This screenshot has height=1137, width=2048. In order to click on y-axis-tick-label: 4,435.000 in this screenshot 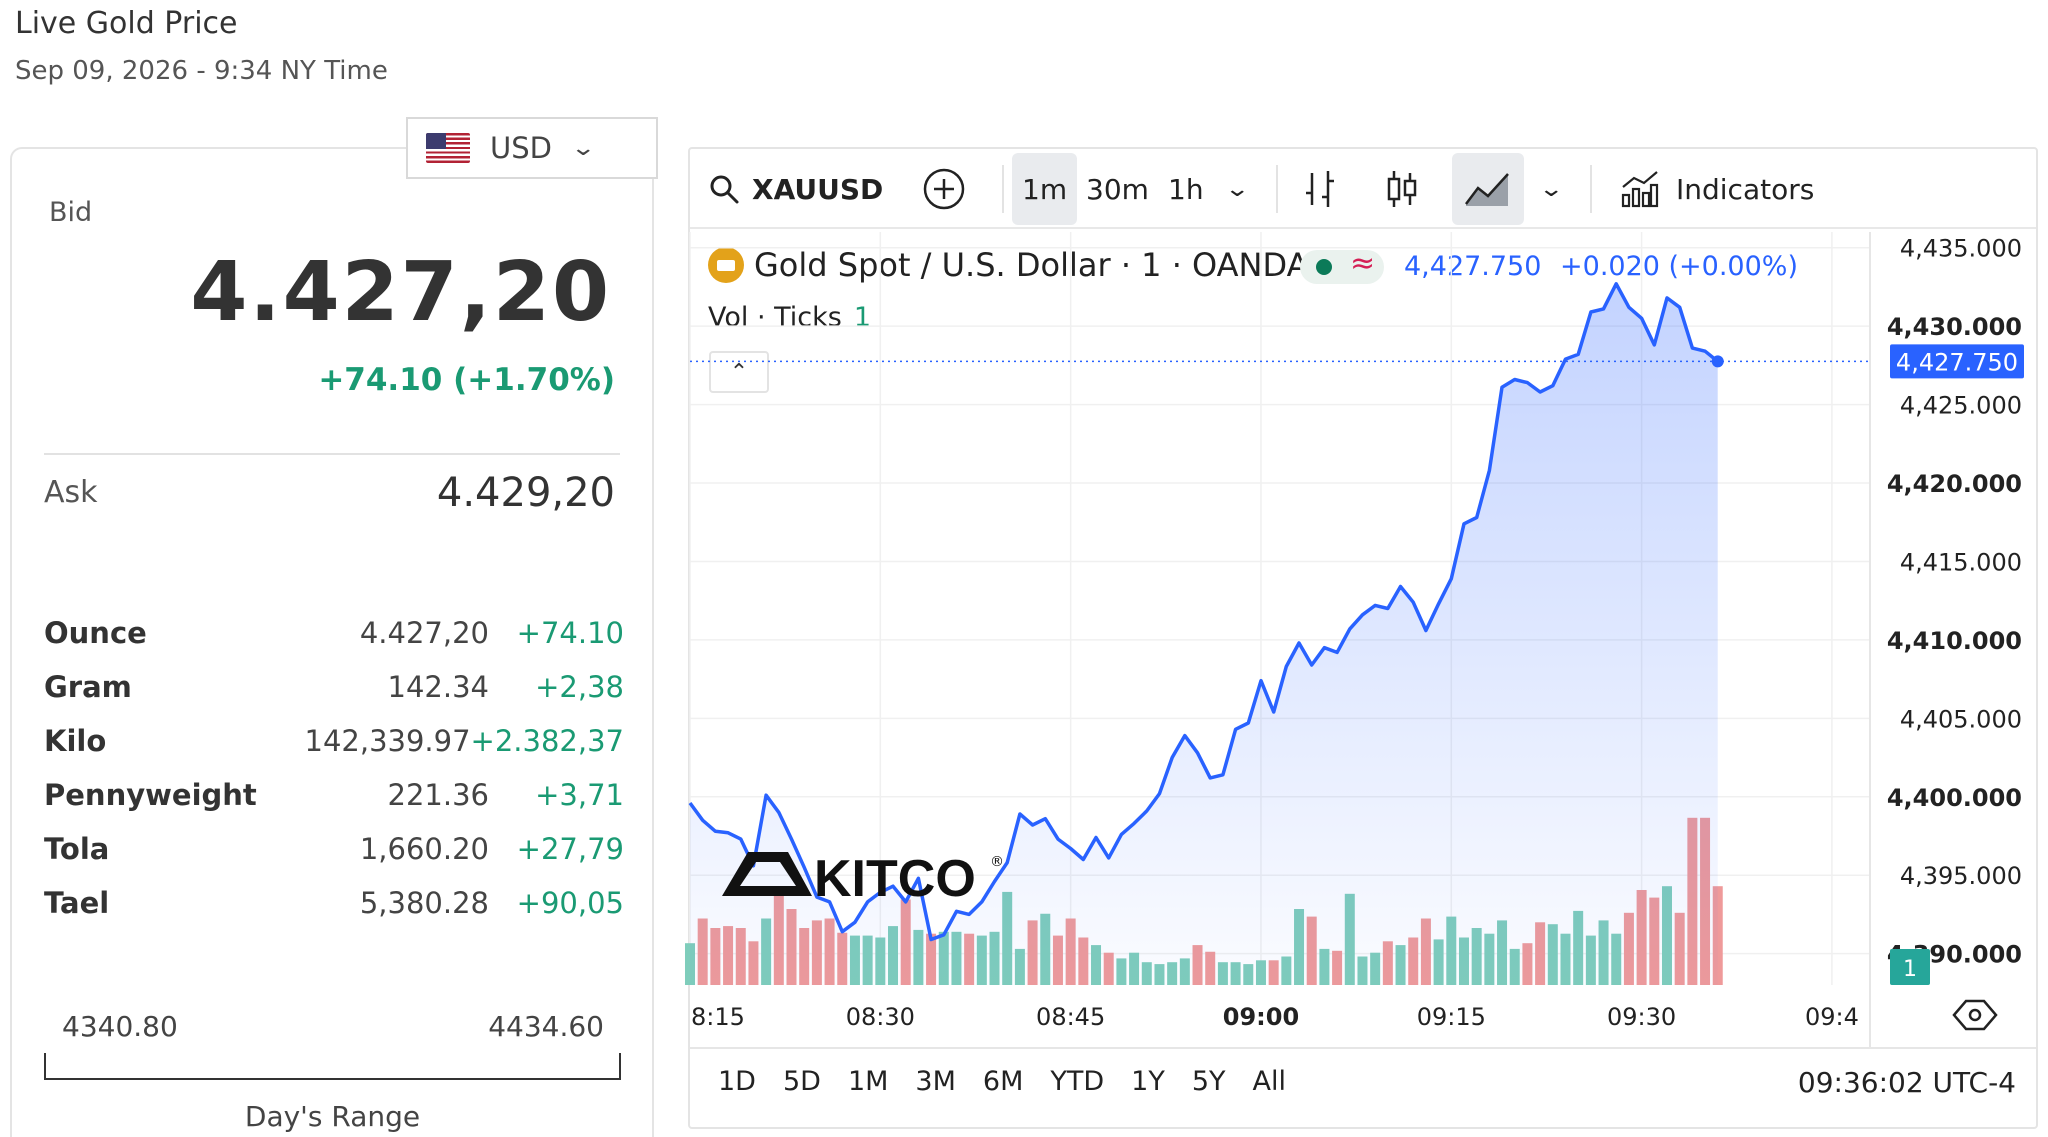, I will do `click(1961, 249)`.